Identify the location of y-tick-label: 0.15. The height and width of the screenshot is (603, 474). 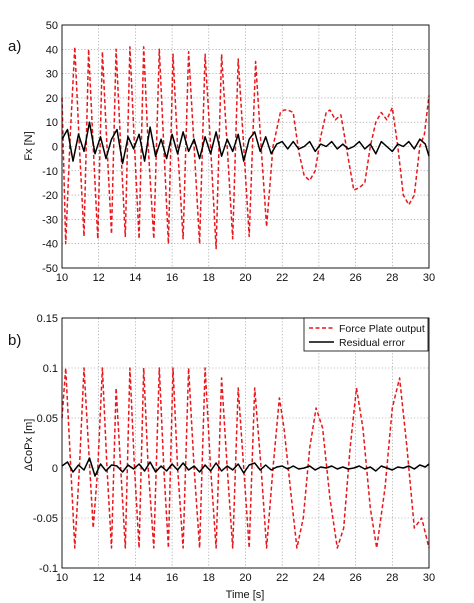
(47, 319).